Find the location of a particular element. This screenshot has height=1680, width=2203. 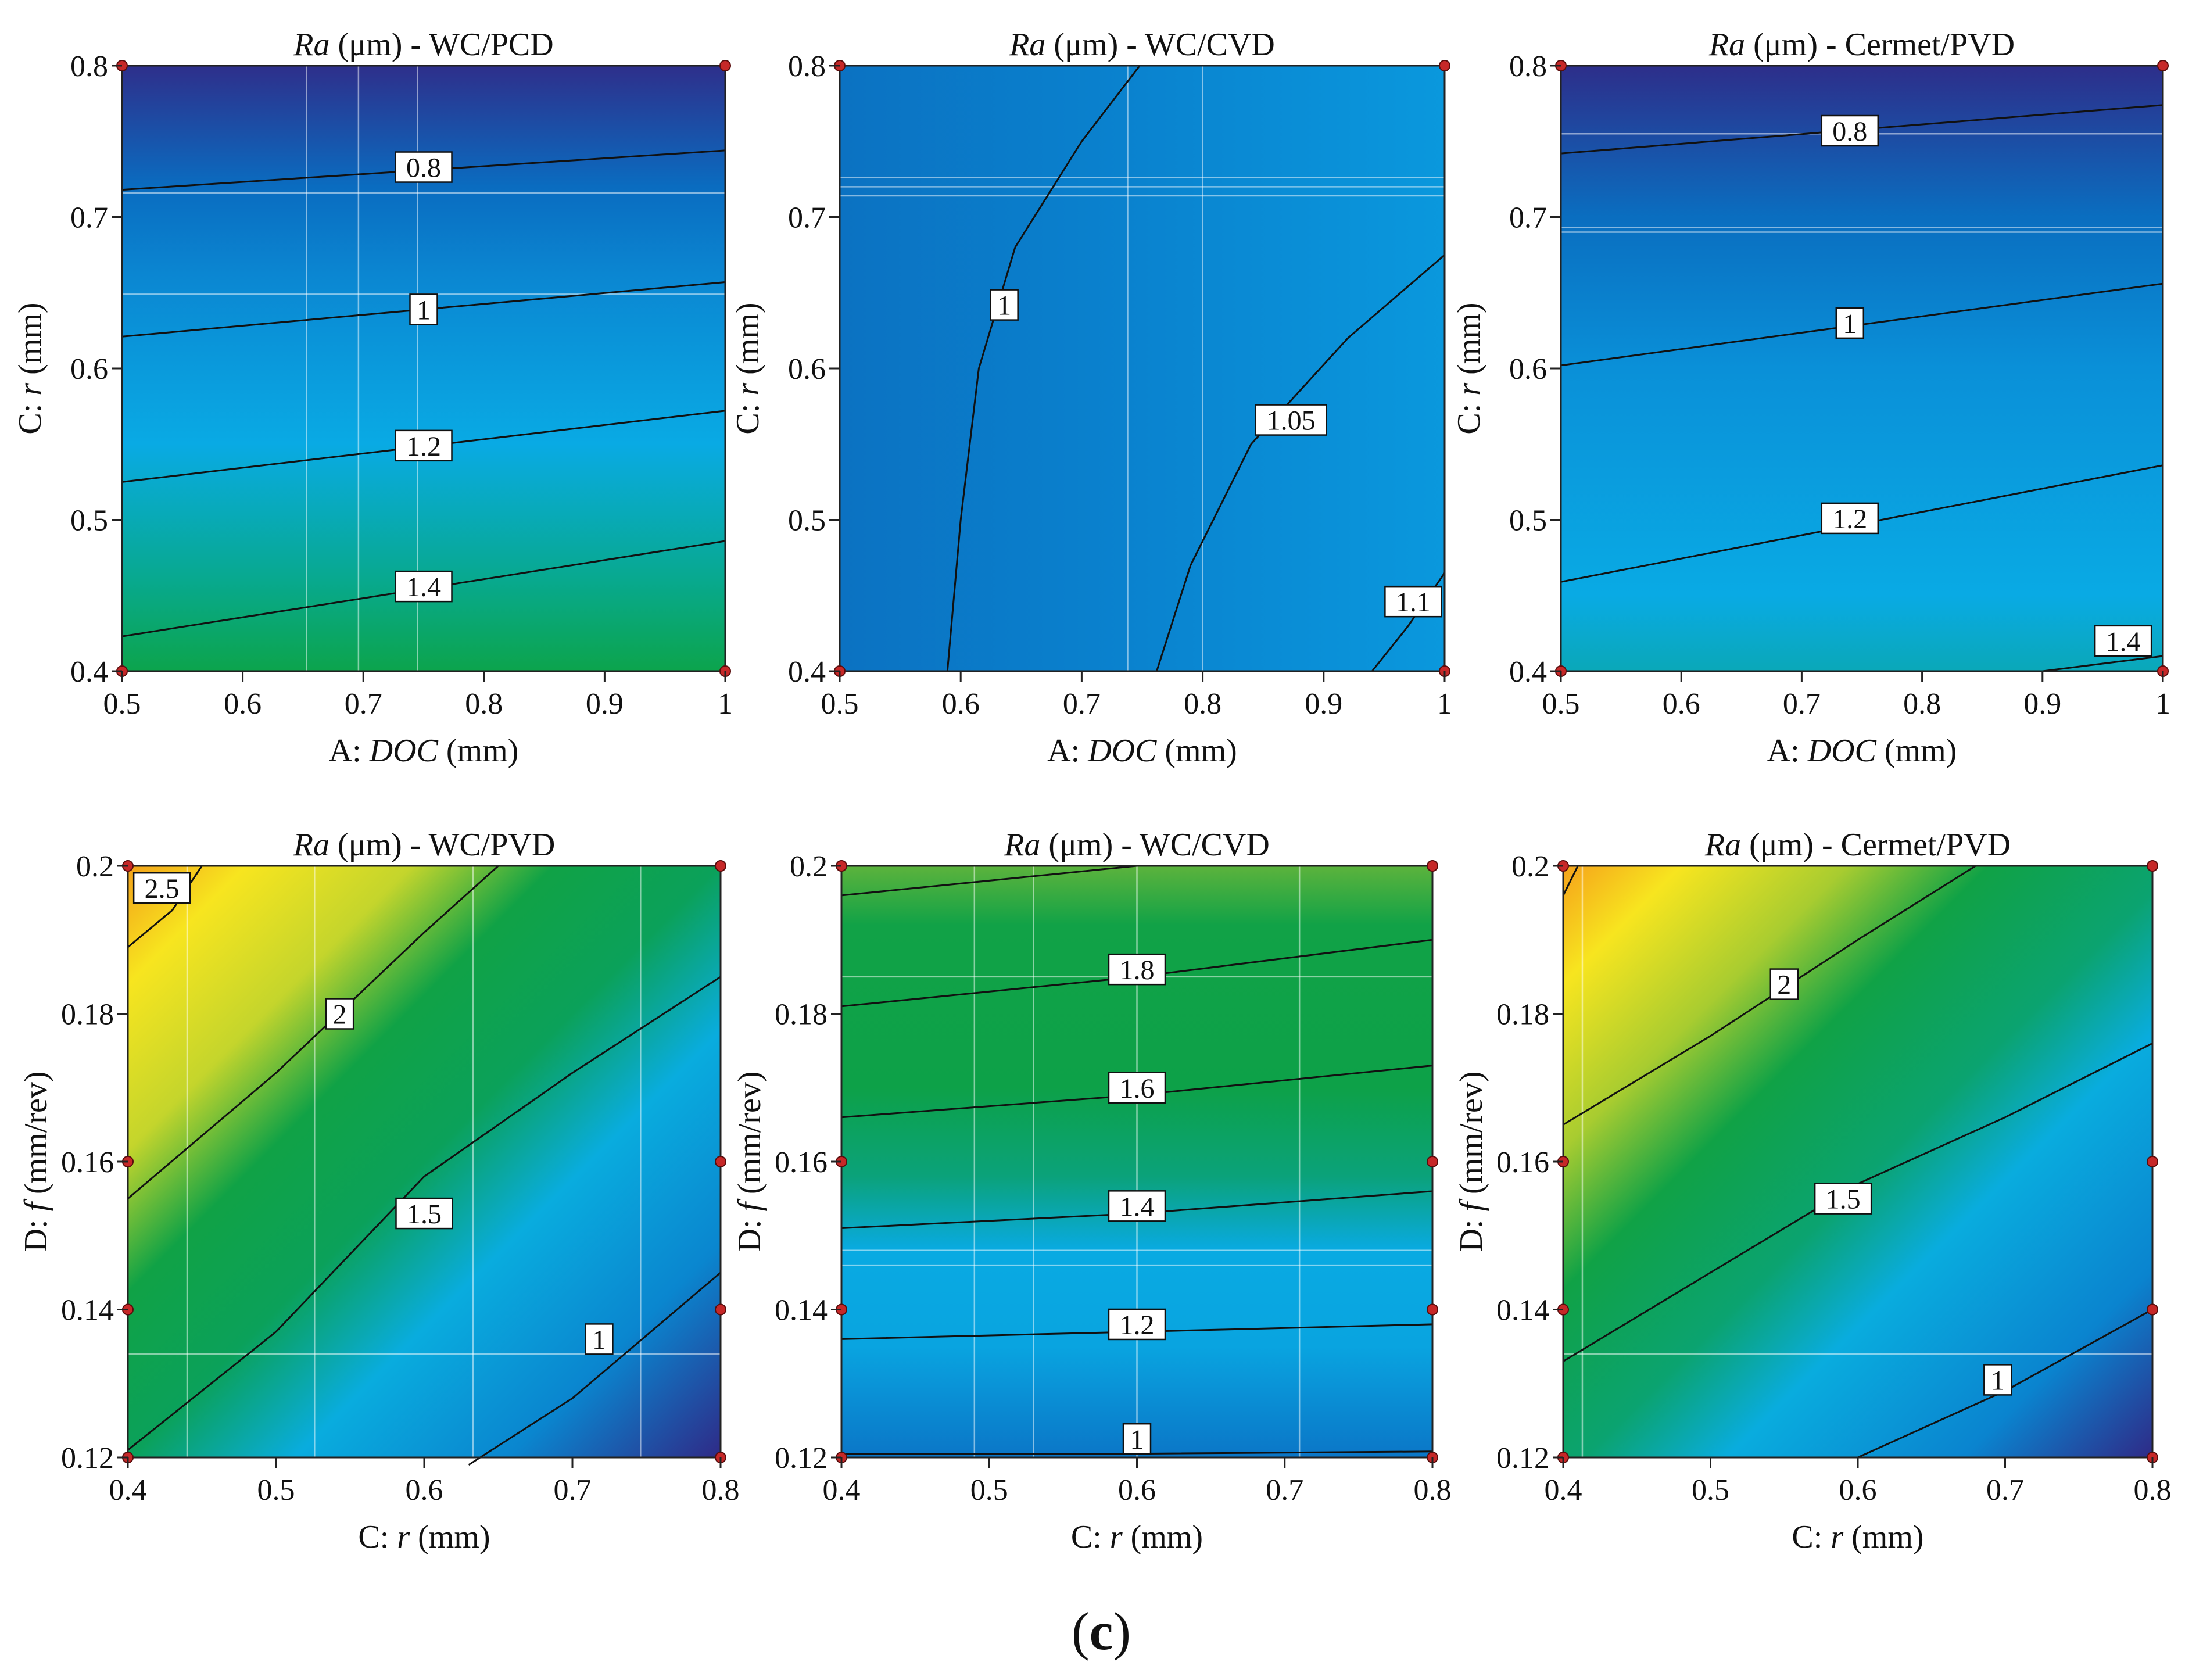

response-surface-p6 is located at coordinates (1857, 1161).